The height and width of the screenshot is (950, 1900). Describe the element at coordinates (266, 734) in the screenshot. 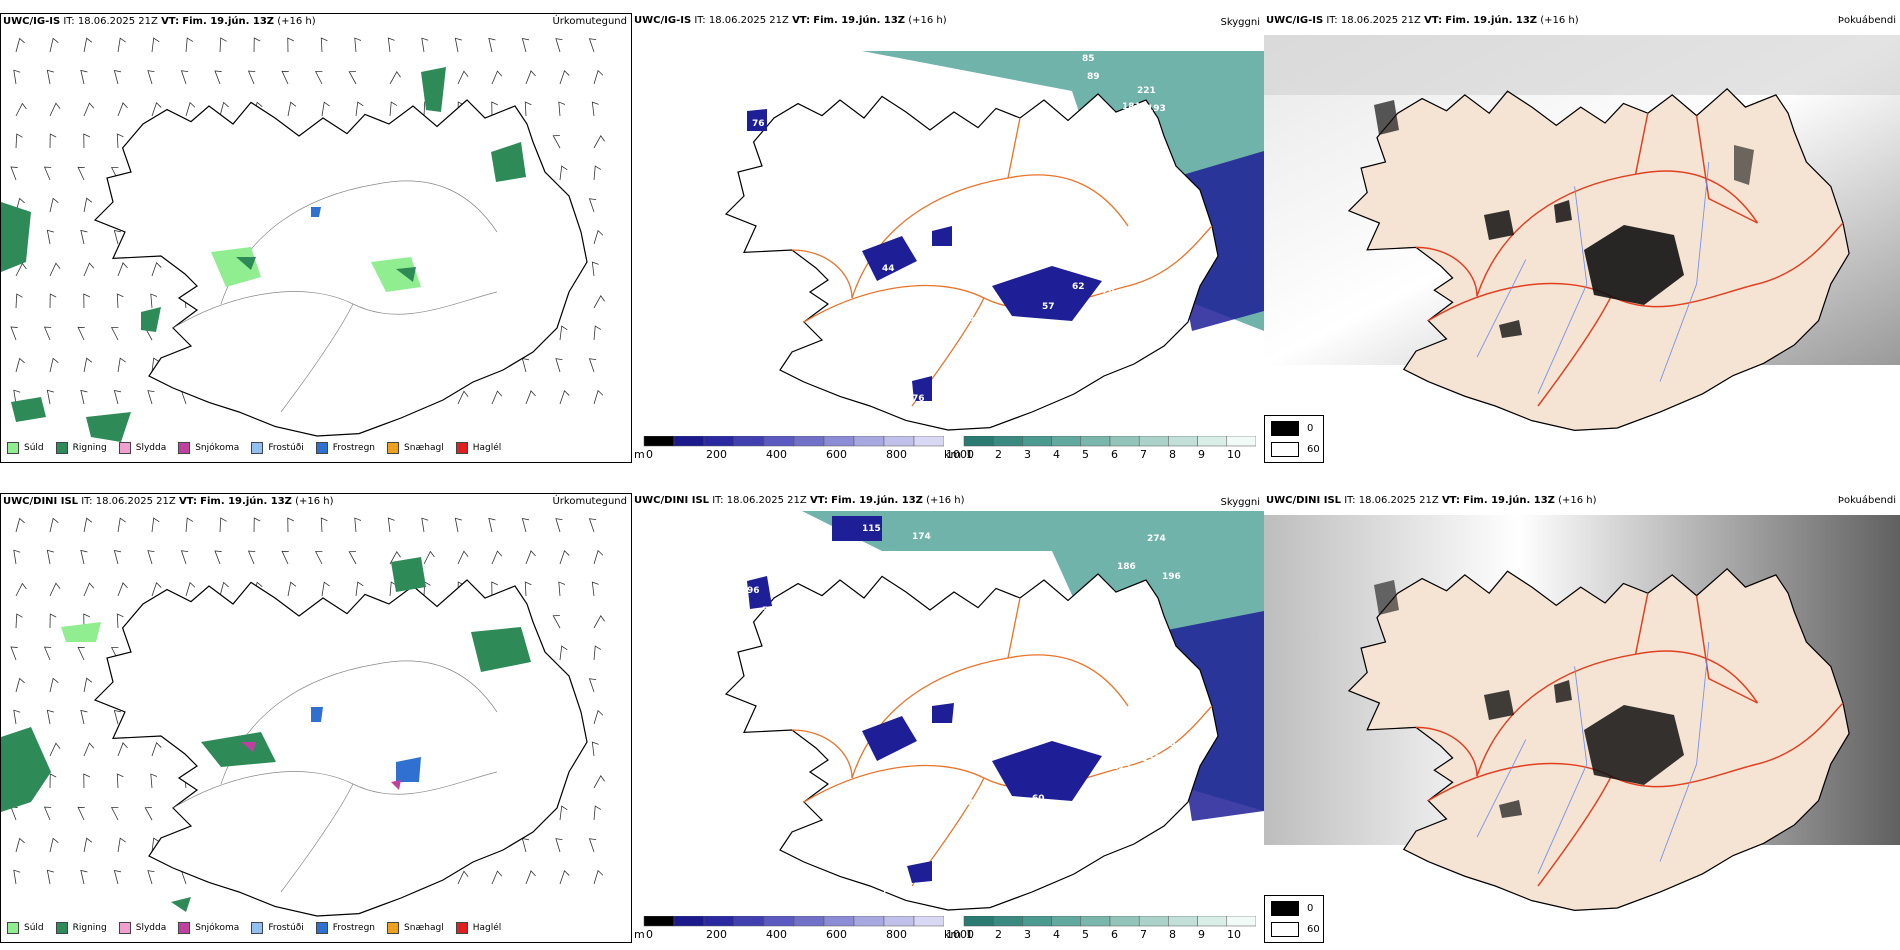

I see `precip-areas` at that location.